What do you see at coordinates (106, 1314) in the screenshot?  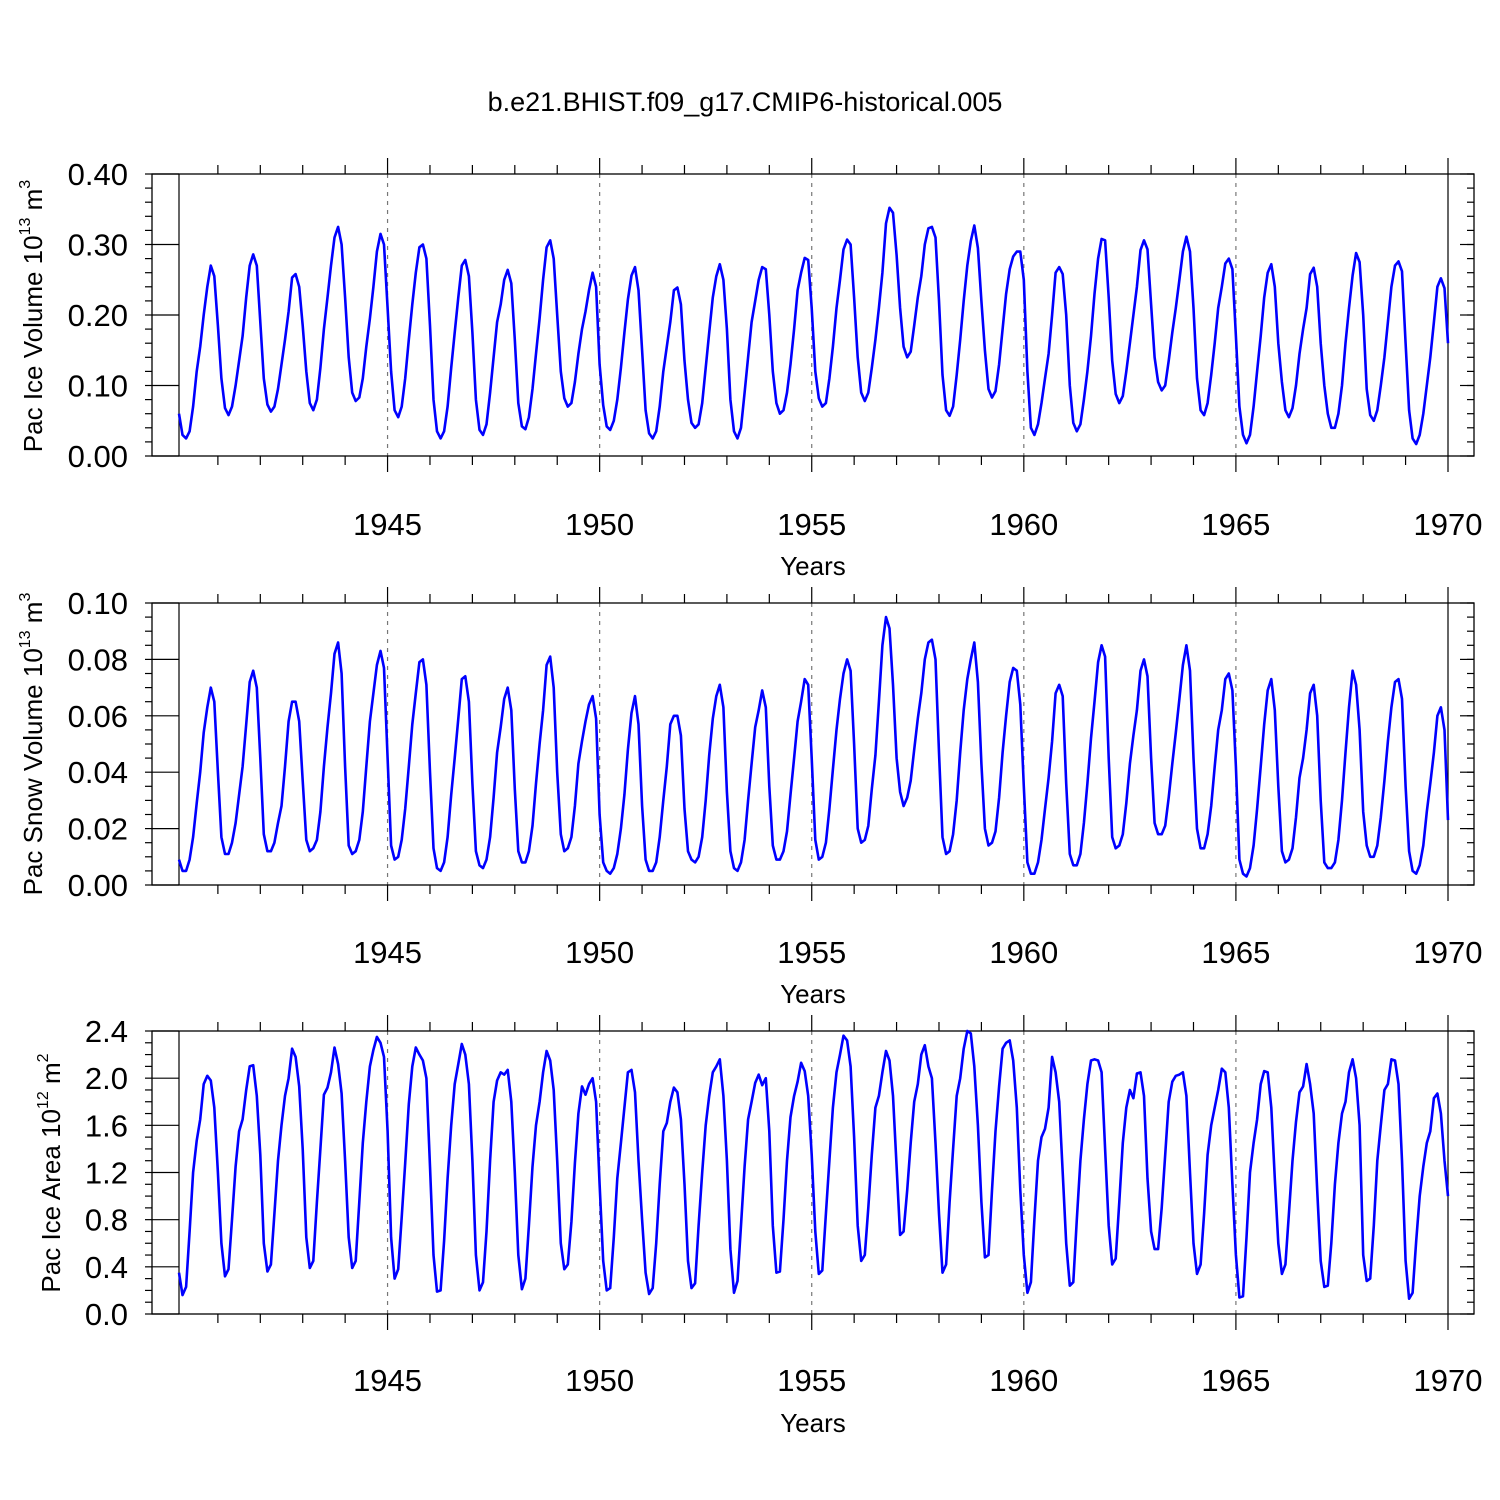 I see `y-tick-label: 0.0` at bounding box center [106, 1314].